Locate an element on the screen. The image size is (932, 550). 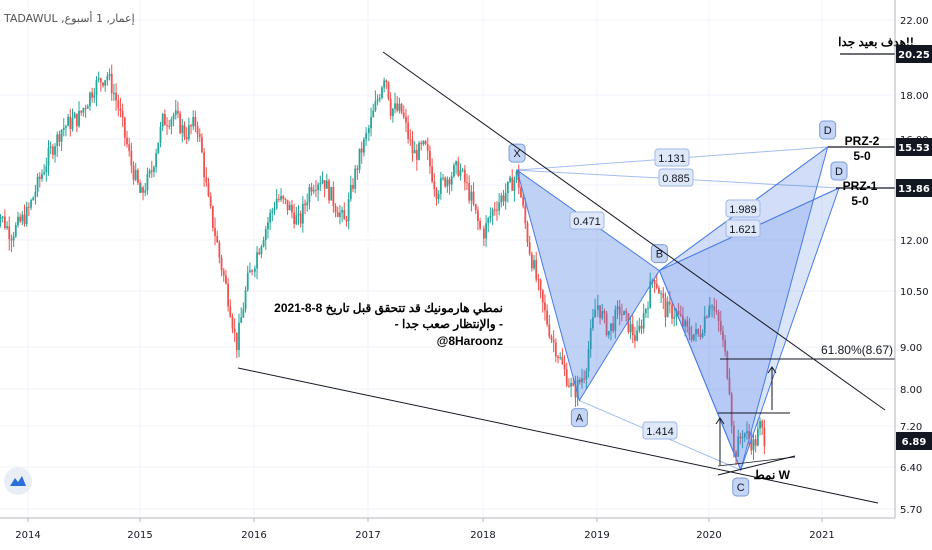
price-tag-current-box is located at coordinates (914, 441).